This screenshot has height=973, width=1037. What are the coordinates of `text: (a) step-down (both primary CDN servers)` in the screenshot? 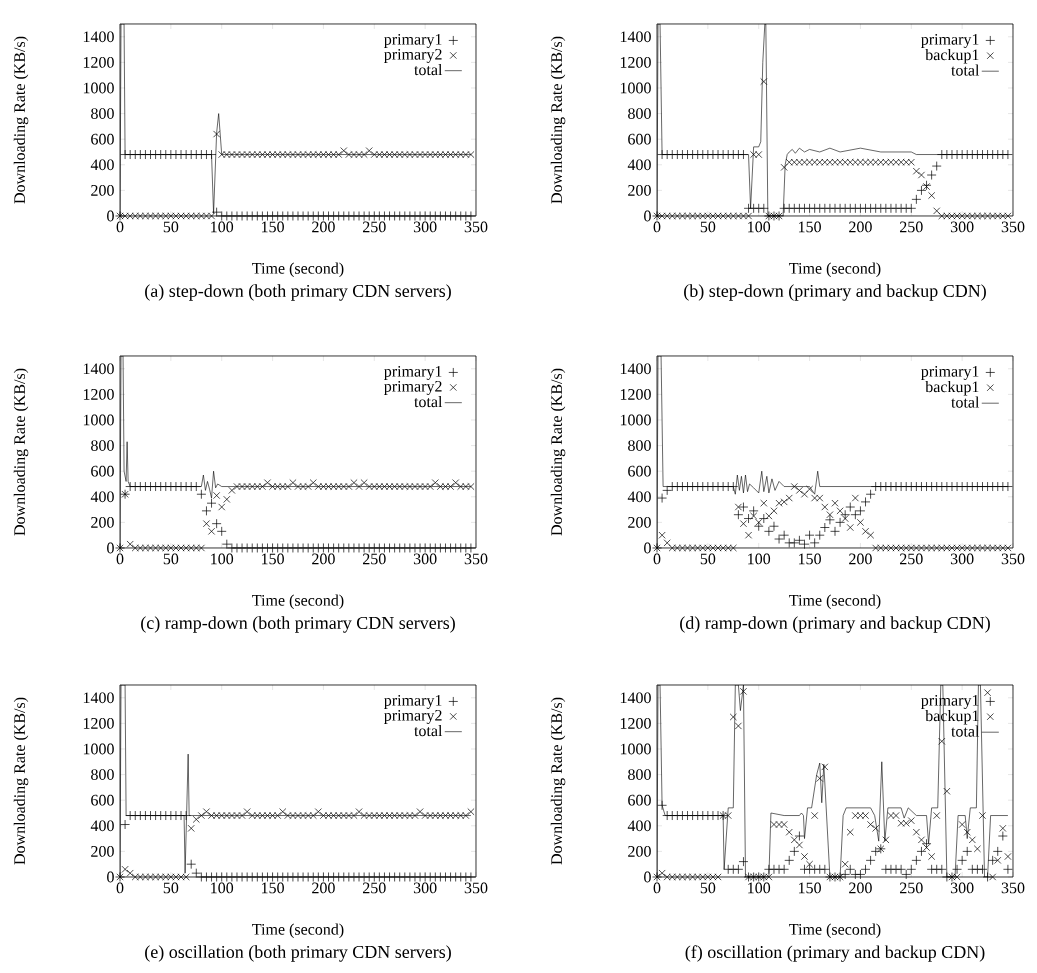 It's located at (298, 292).